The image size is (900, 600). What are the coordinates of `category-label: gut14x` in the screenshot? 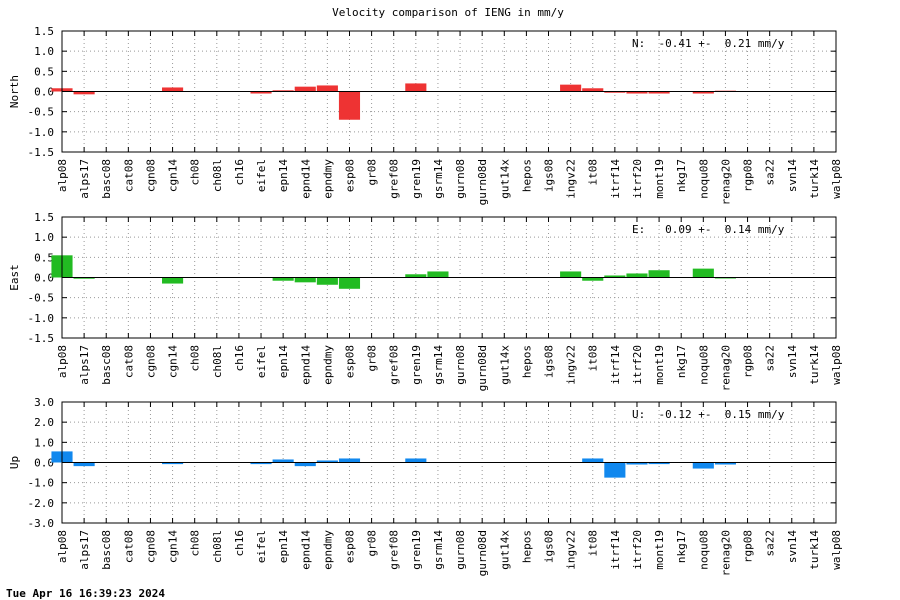 It's located at (504, 550).